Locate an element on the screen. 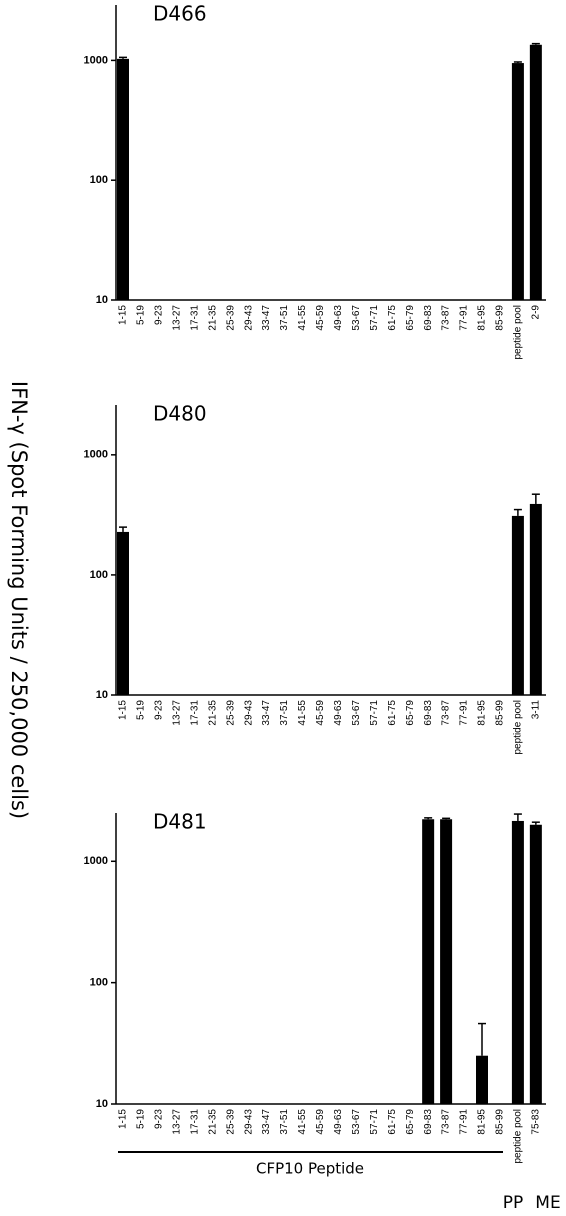 This screenshot has height=1216, width=566. footnote: ME is located at coordinates (547, 1203).